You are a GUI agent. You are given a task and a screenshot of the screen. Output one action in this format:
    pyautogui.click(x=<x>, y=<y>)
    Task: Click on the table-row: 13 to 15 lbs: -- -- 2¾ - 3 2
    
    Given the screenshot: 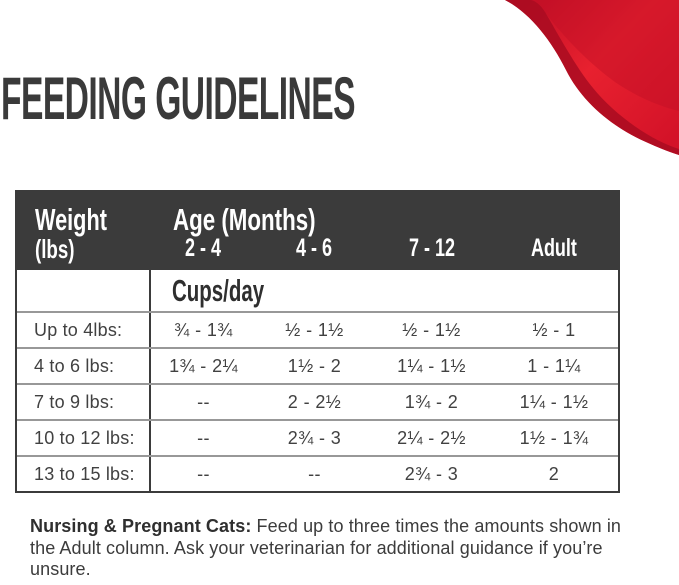 What is the action you would take?
    pyautogui.click(x=317, y=473)
    